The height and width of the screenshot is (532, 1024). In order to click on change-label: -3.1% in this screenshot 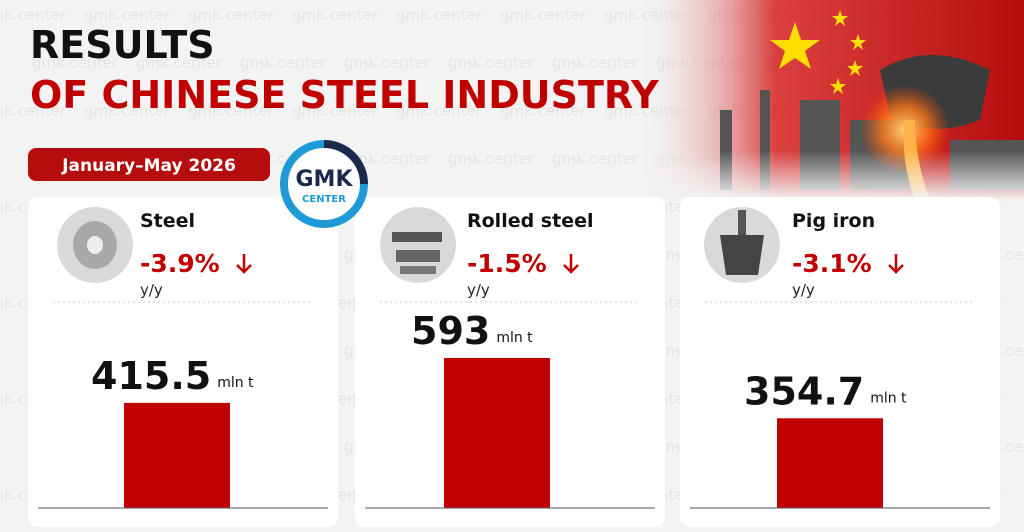, I will do `click(832, 263)`.